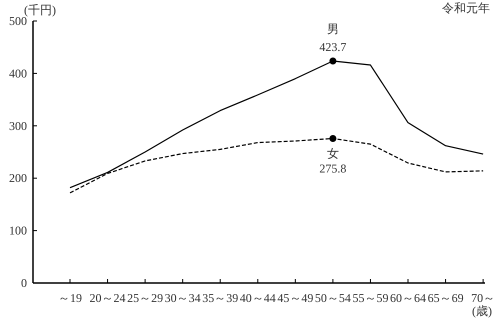 This screenshot has height=322, width=496. Describe the element at coordinates (295, 298) in the screenshot. I see `x-tick-label: 45～49` at that location.